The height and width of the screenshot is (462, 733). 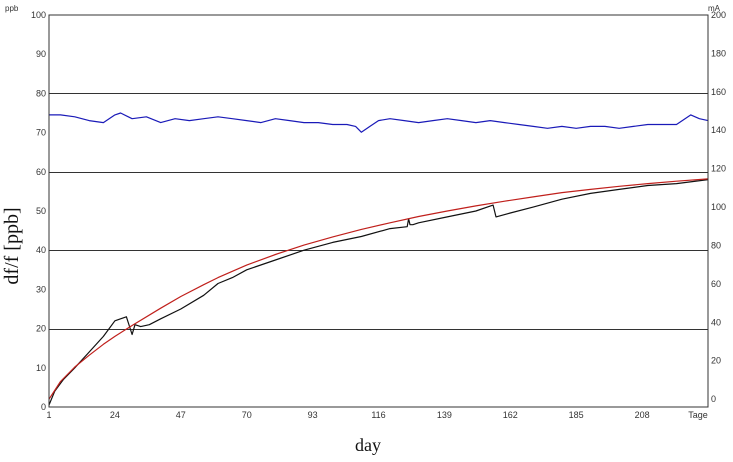 What do you see at coordinates (247, 415) in the screenshot?
I see `x-tick-label: 70` at bounding box center [247, 415].